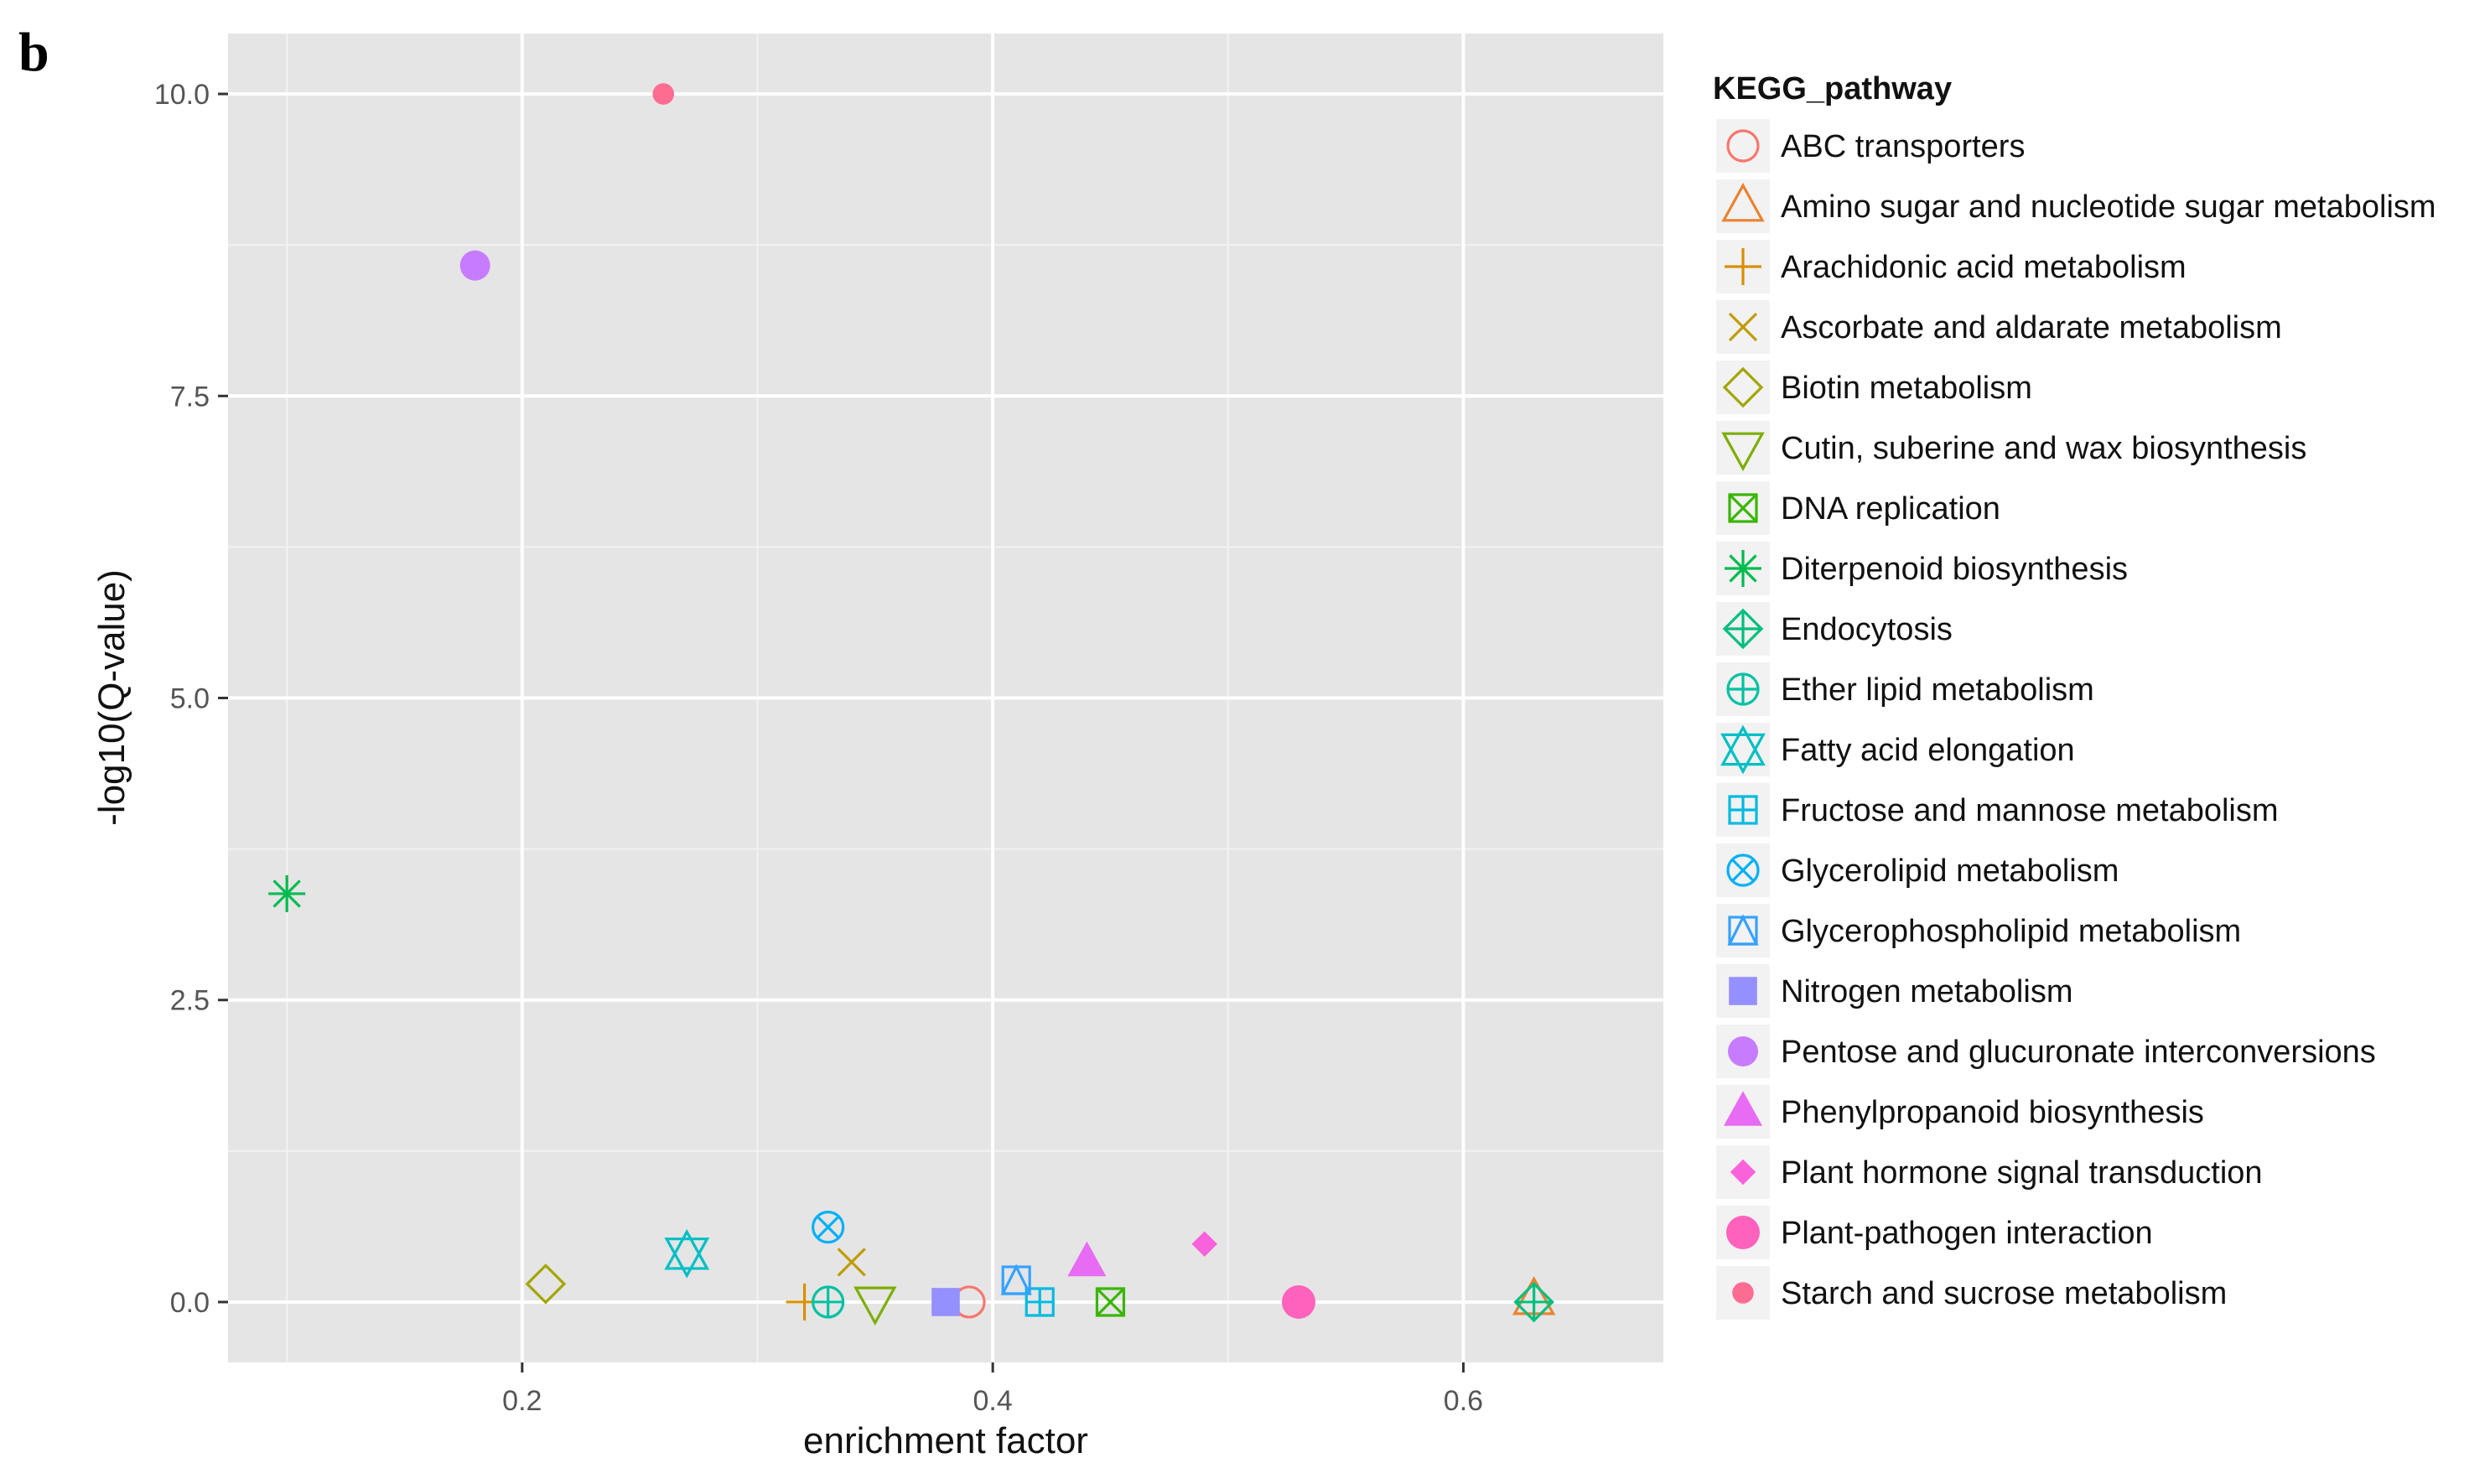 Image resolution: width=2490 pixels, height=1484 pixels. I want to click on legend-label: Plant-pathogen interaction, so click(1967, 1233).